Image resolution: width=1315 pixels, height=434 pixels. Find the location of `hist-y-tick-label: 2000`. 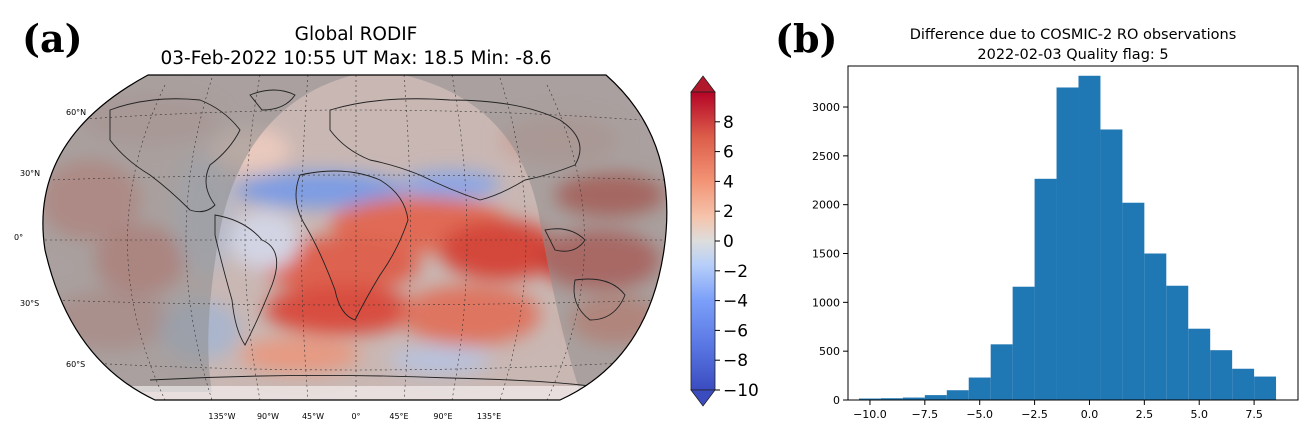

hist-y-tick-label: 2000 is located at coordinates (826, 205).